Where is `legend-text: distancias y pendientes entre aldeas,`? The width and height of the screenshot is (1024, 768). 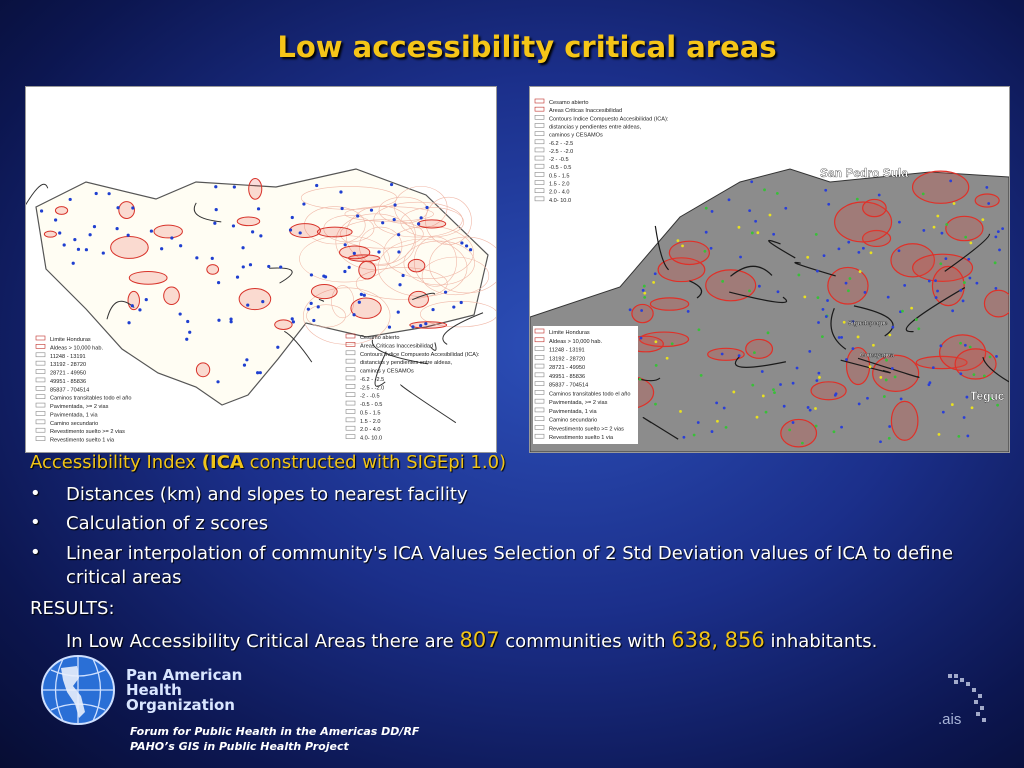
legend-text: distancias y pendientes entre aldeas, is located at coordinates (595, 127).